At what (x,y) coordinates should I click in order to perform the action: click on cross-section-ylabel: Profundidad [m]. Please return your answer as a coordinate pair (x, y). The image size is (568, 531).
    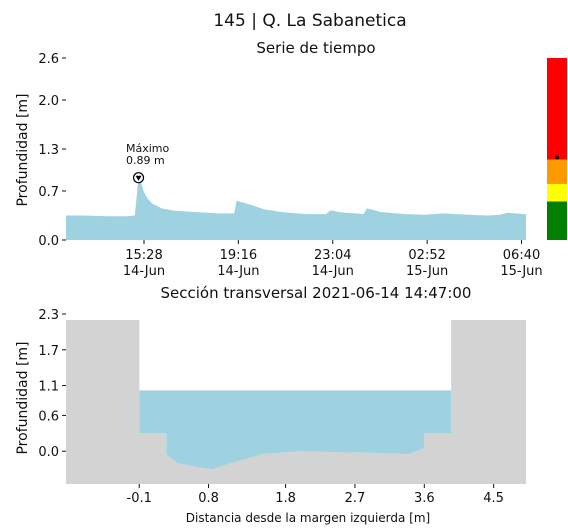
    Looking at the image, I should click on (23, 397).